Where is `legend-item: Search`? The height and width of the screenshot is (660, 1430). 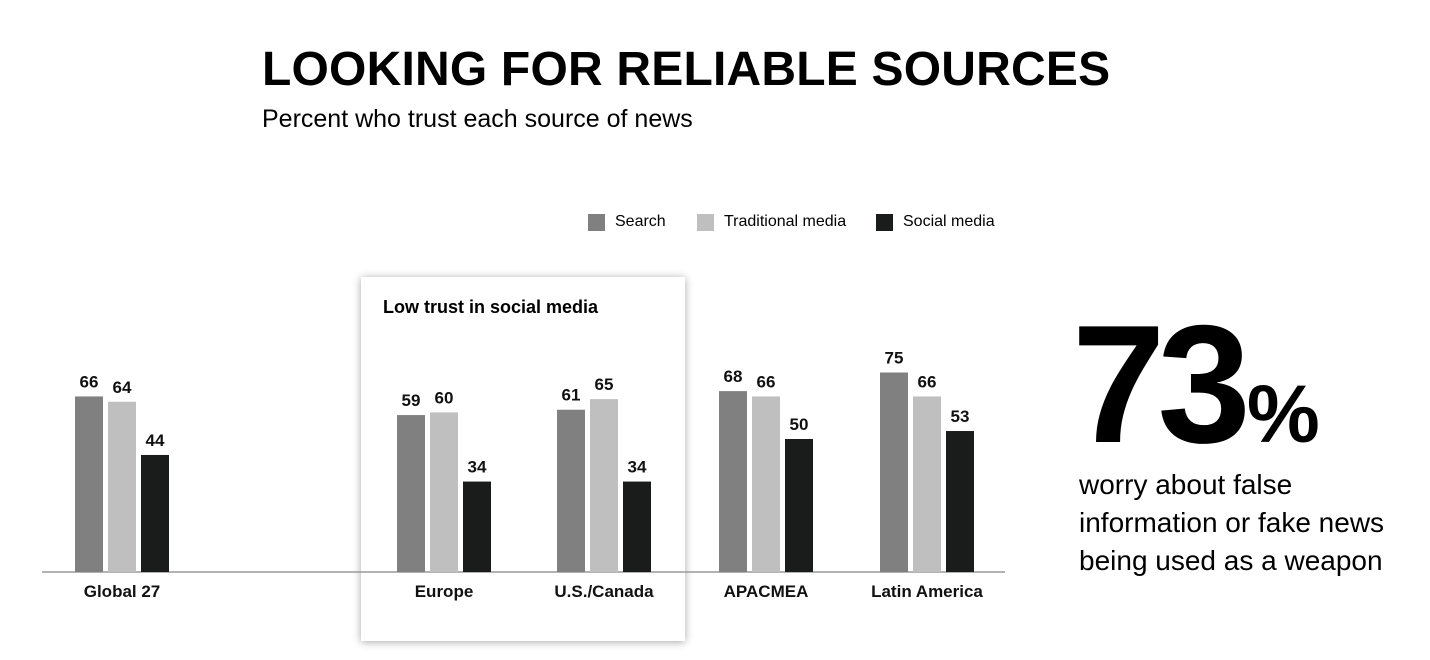
legend-item: Search is located at coordinates (627, 222).